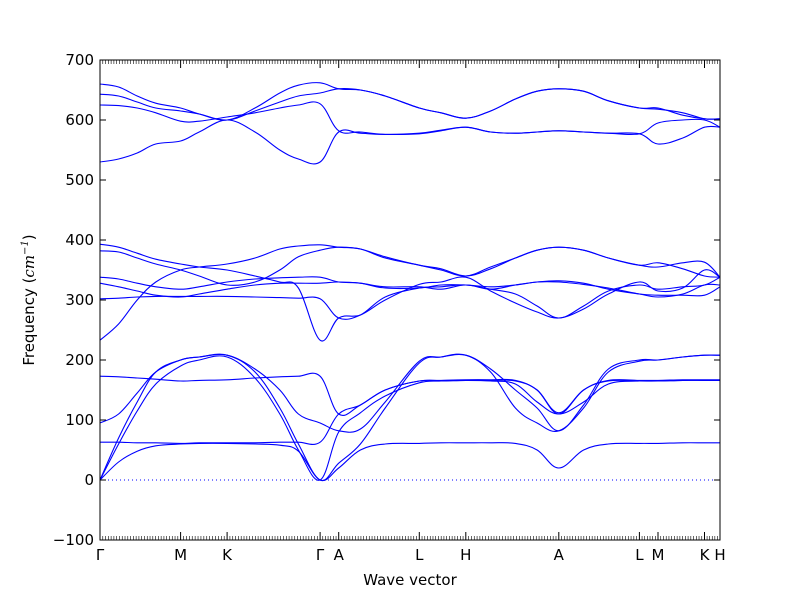  What do you see at coordinates (29, 266) in the screenshot?
I see `y-axis-label-unit: cm` at bounding box center [29, 266].